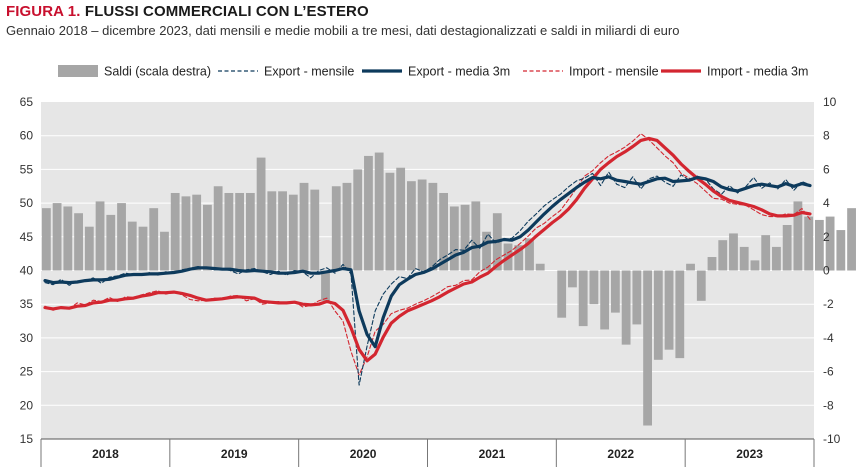 The width and height of the screenshot is (862, 476). What do you see at coordinates (27, 203) in the screenshot?
I see `y-left-tick-label: 50` at bounding box center [27, 203].